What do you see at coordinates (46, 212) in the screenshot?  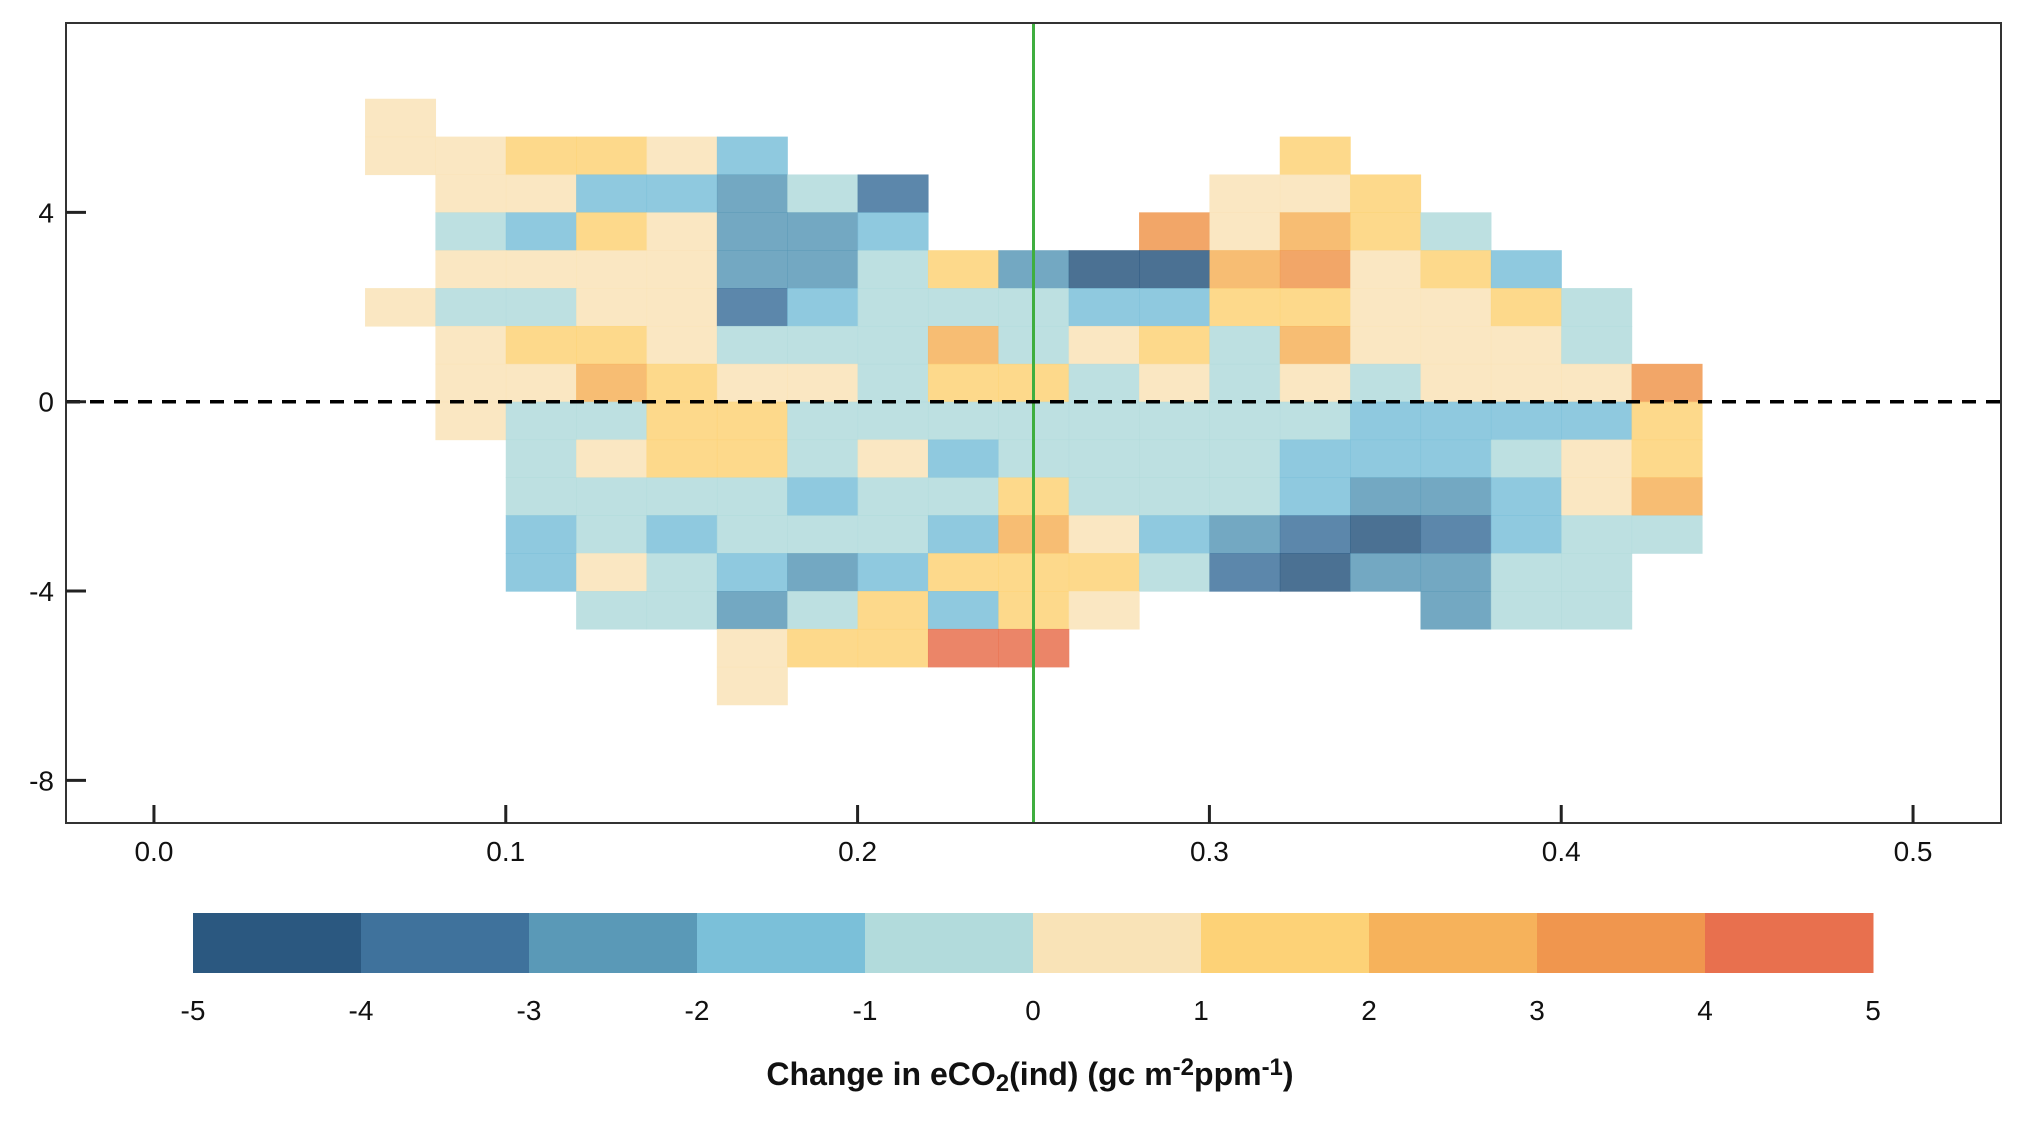 I see `y-tick-label: 4` at bounding box center [46, 212].